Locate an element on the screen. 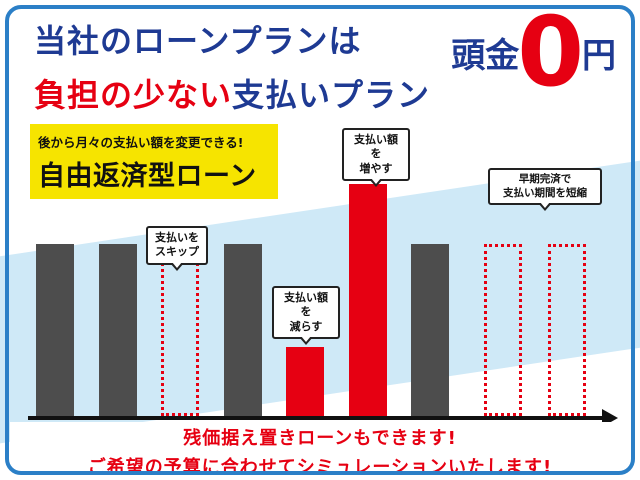 This screenshot has width=640, height=480. down-payment-banner: 頭金 0 円 is located at coordinates (533, 54).